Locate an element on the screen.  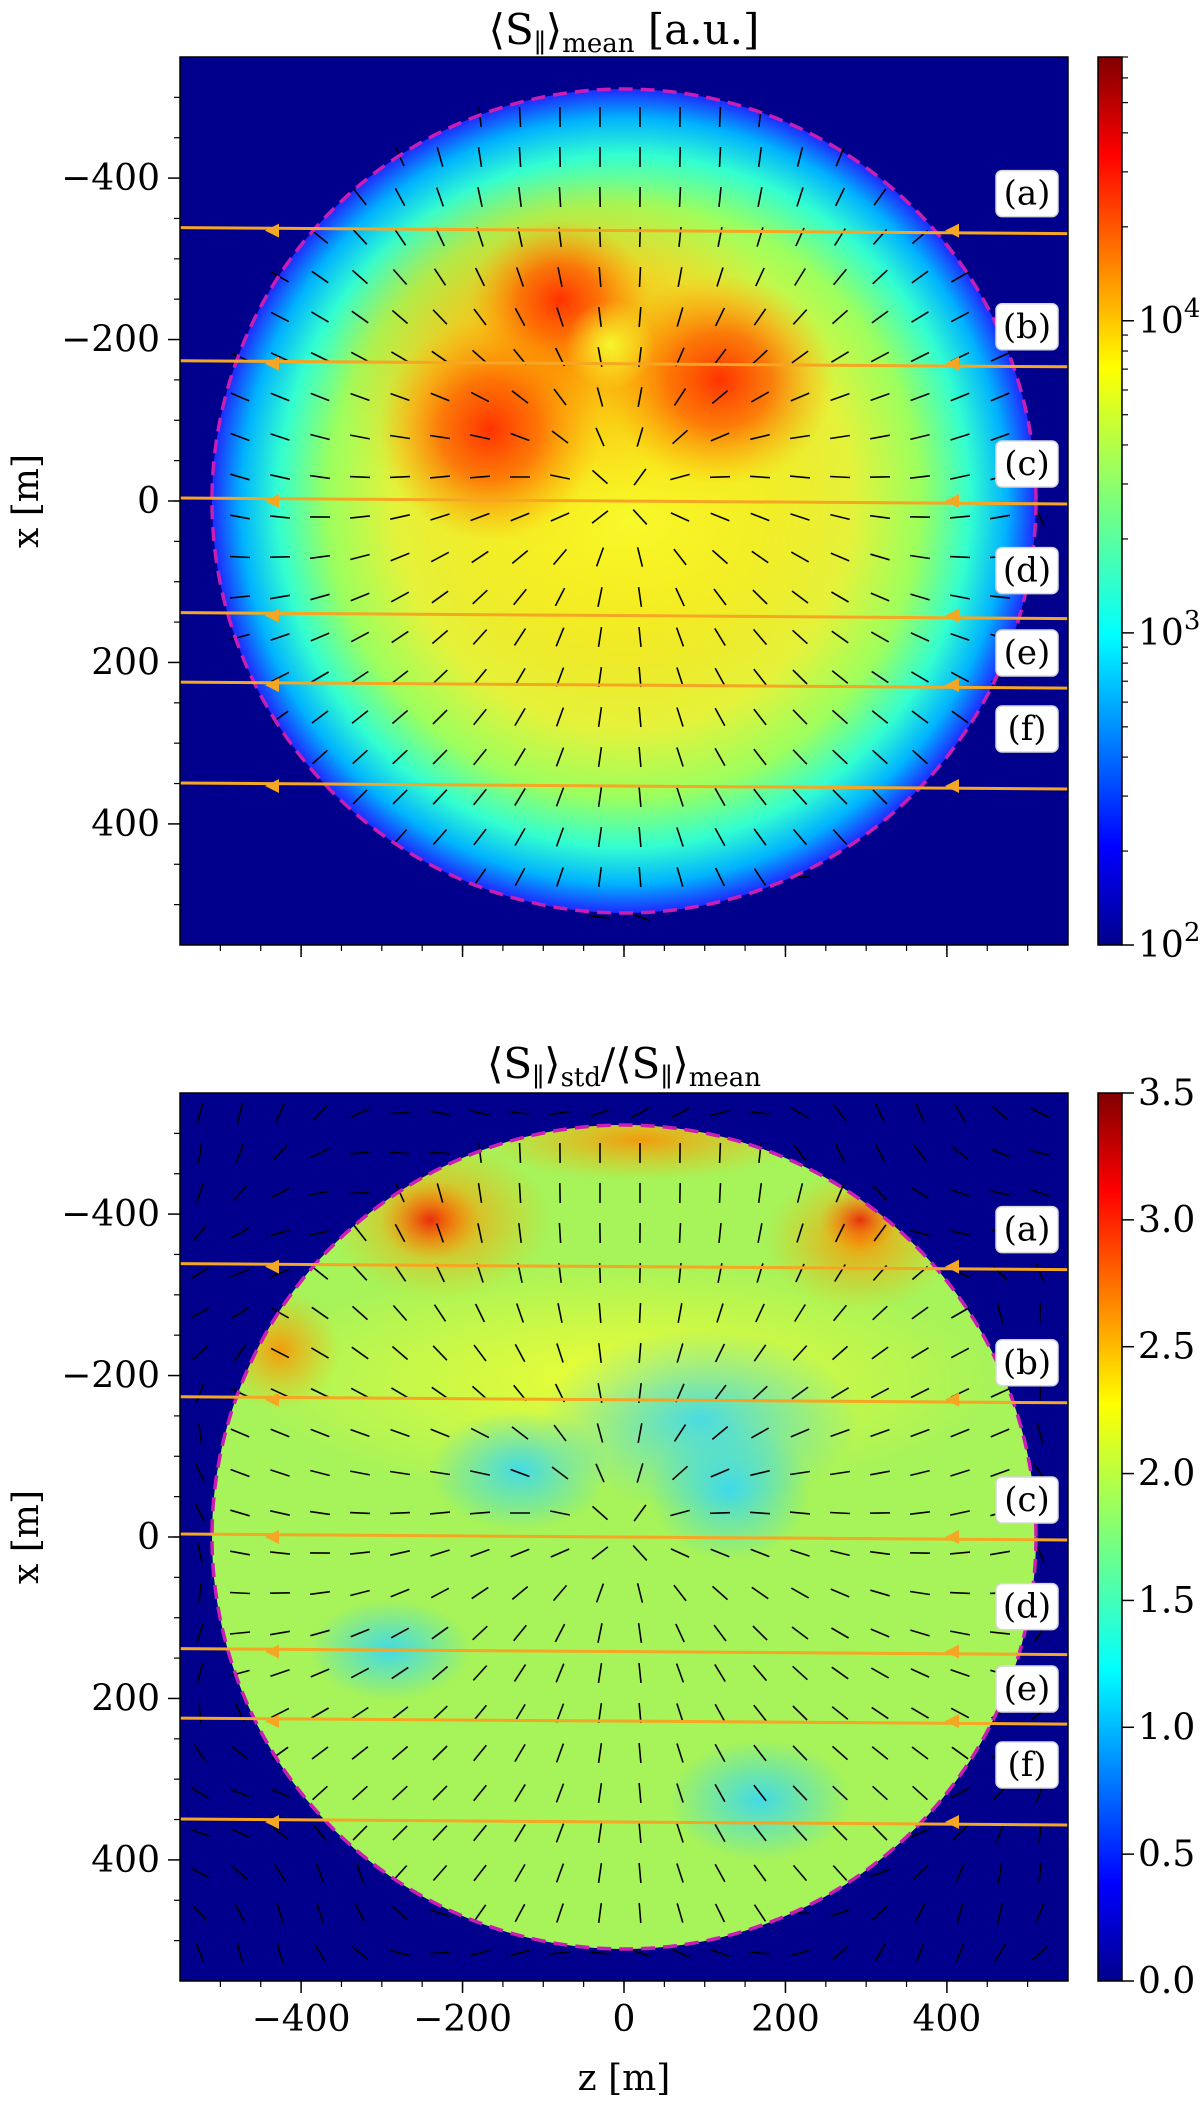
x-tick-label: −400 is located at coordinates (301, 2019).